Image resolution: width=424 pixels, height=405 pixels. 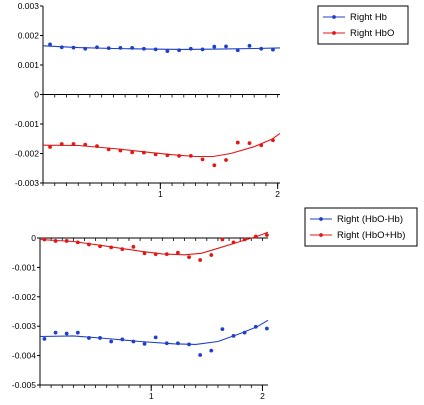 What do you see at coordinates (371, 235) in the screenshot?
I see `legend-label: Right (HbO+Hb)` at bounding box center [371, 235].